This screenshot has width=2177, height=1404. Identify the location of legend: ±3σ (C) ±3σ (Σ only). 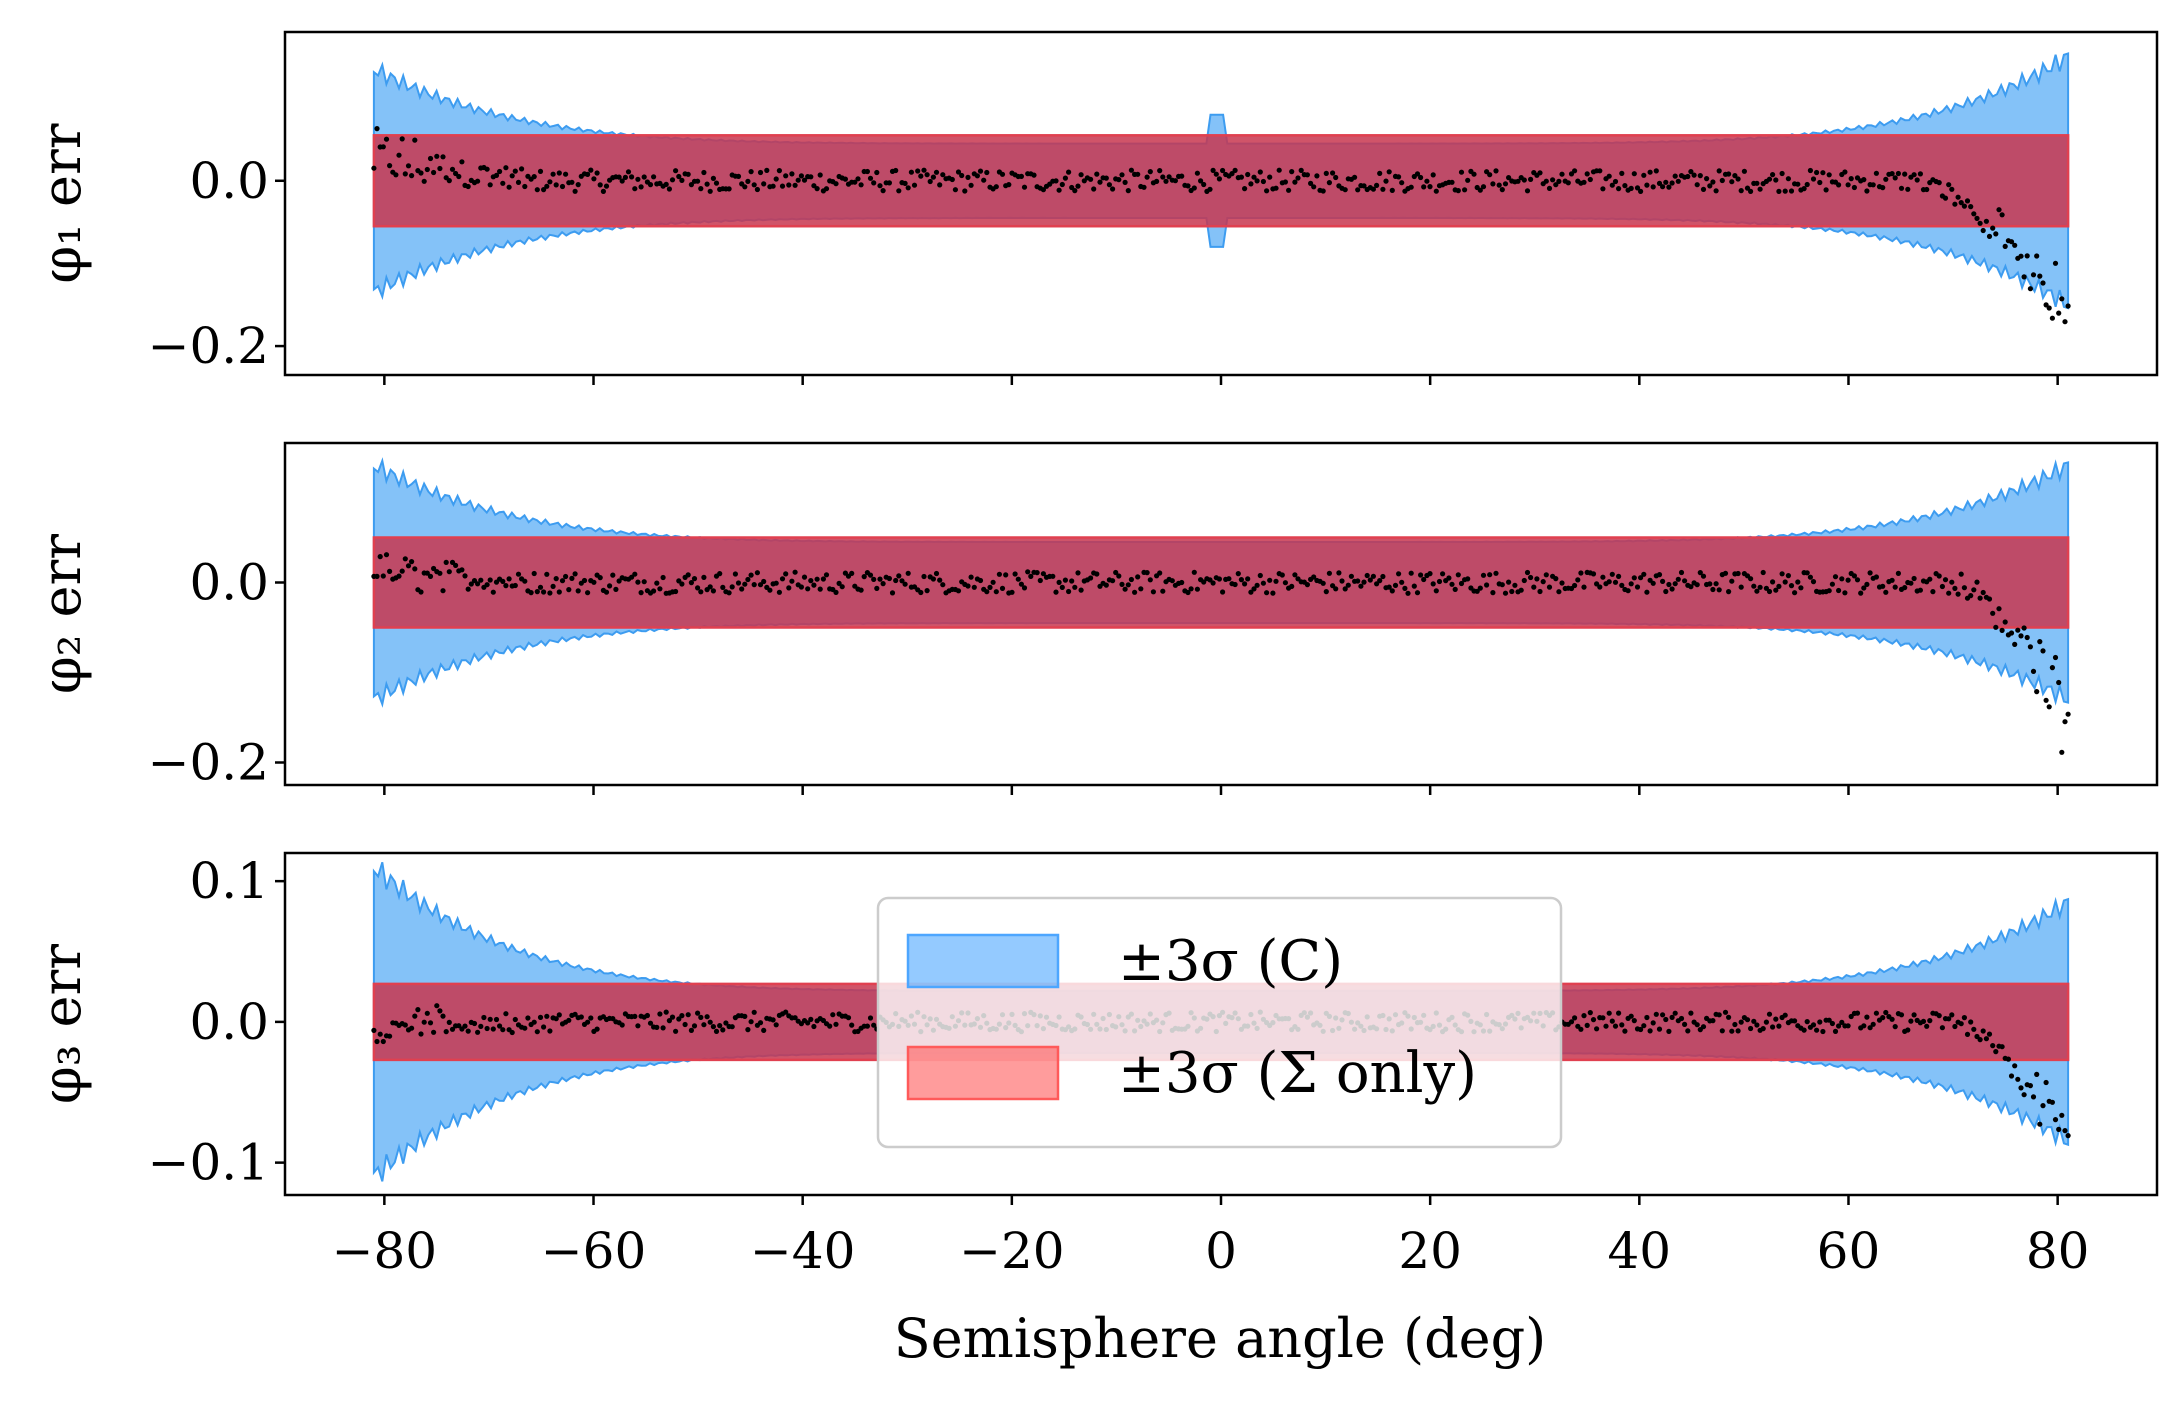
(1219, 1022).